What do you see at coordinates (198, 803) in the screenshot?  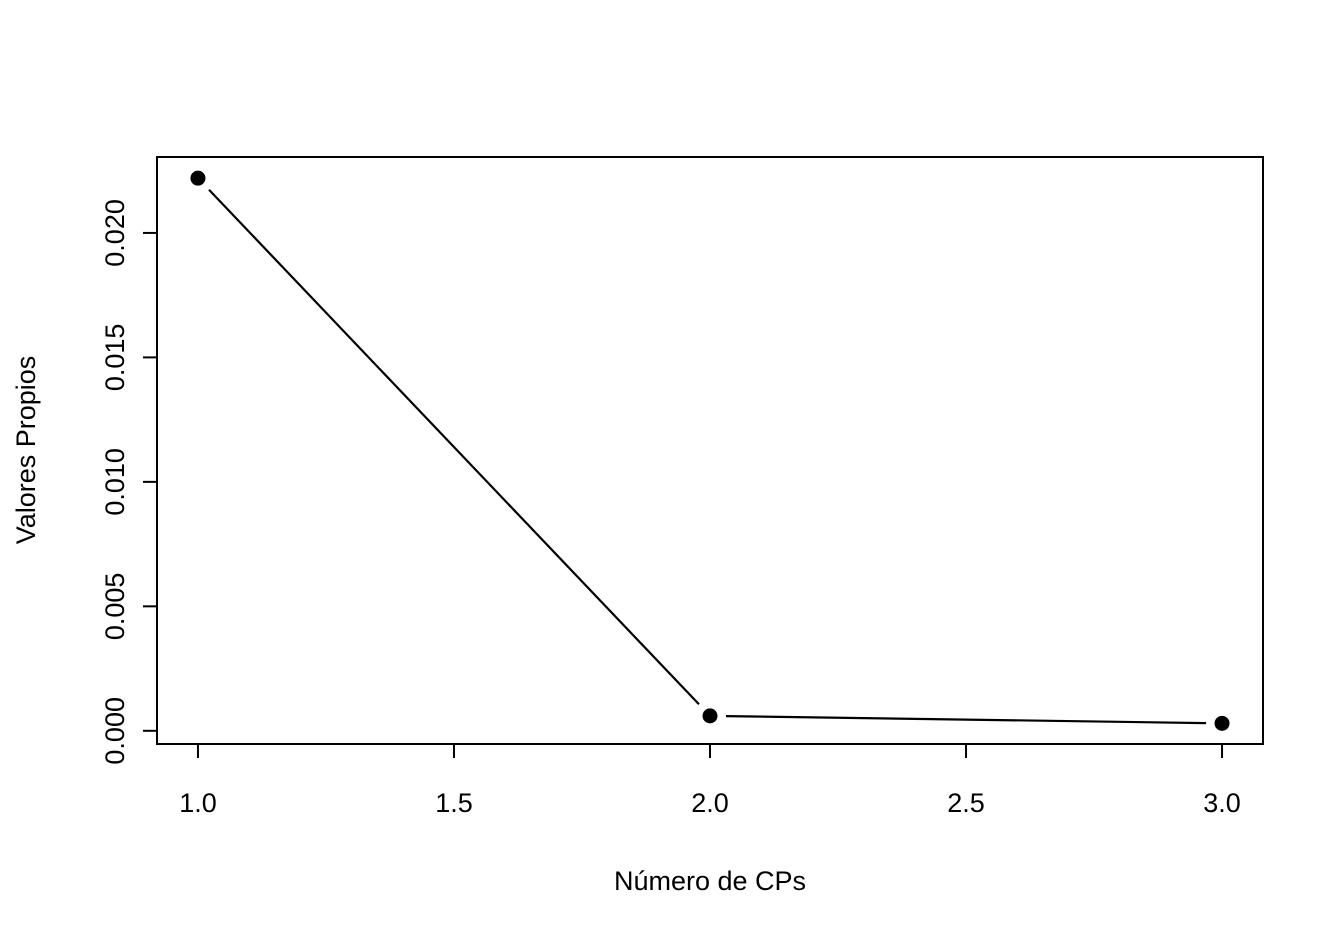 I see `x-tick-label: 1.0` at bounding box center [198, 803].